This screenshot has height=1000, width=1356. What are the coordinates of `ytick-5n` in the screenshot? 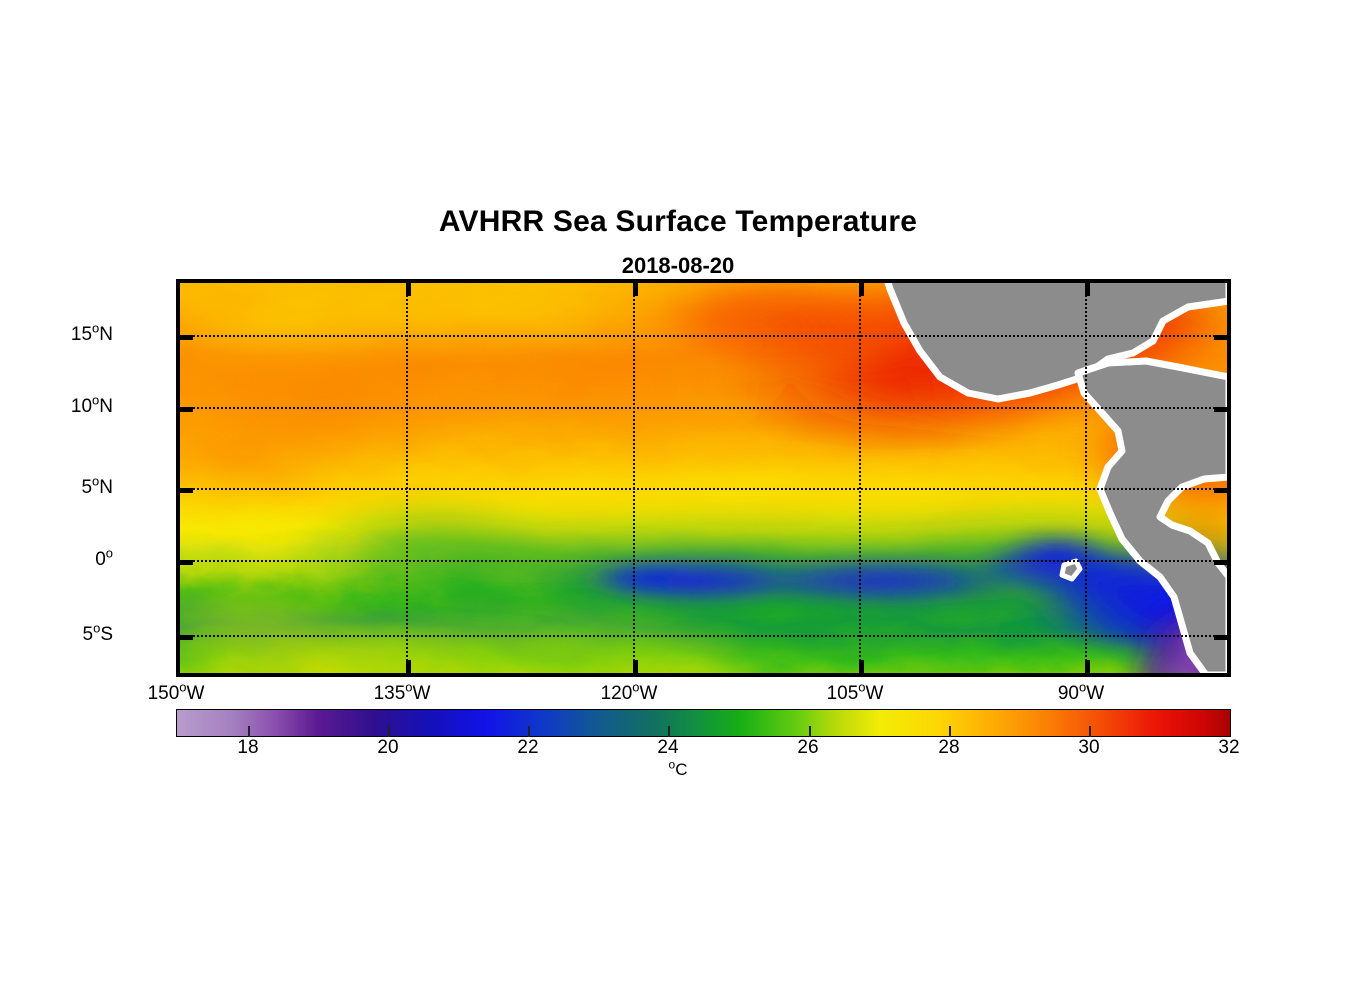 It's located at (186, 490).